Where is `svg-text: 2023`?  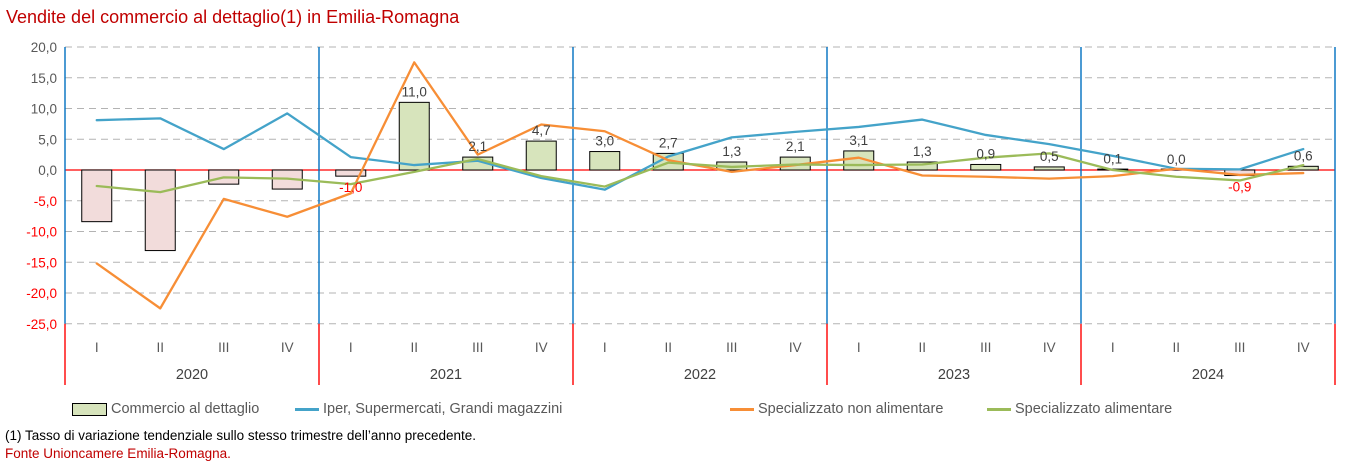 svg-text: 2023 is located at coordinates (954, 375).